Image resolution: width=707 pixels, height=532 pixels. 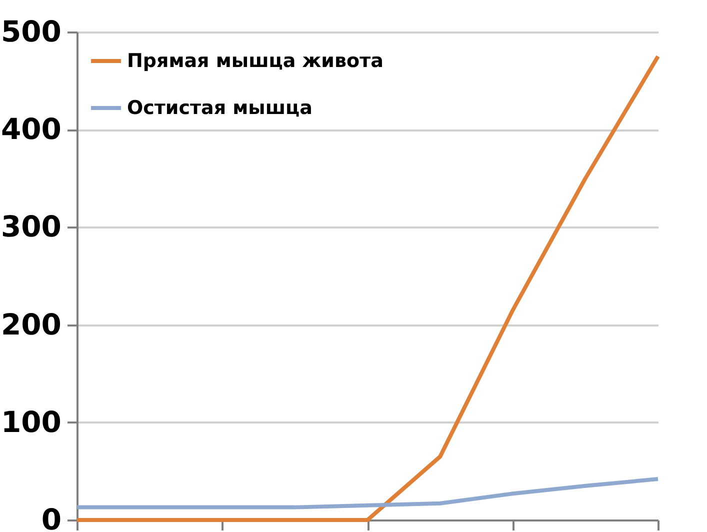 I want to click on y-tick-label: 400, so click(x=31, y=129).